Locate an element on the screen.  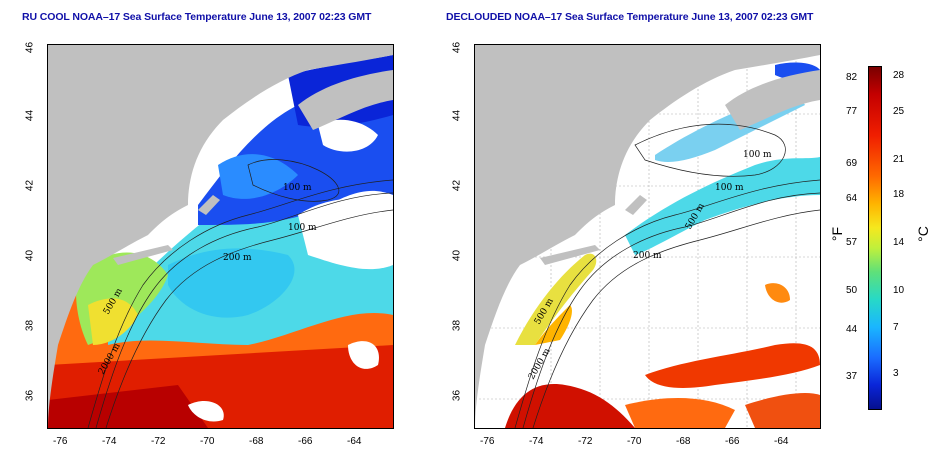
f-tick: 37 is located at coordinates (852, 376).